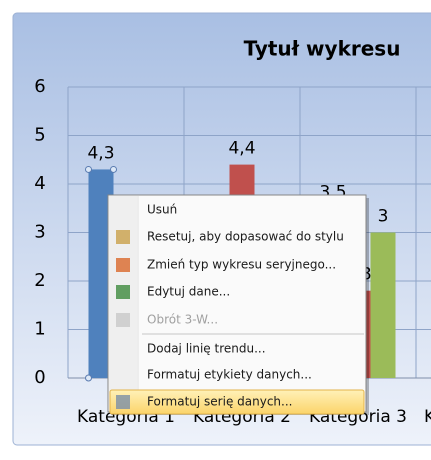 This screenshot has width=431, height=460. Describe the element at coordinates (39, 86) in the screenshot. I see `y-tick-label: 6` at that location.